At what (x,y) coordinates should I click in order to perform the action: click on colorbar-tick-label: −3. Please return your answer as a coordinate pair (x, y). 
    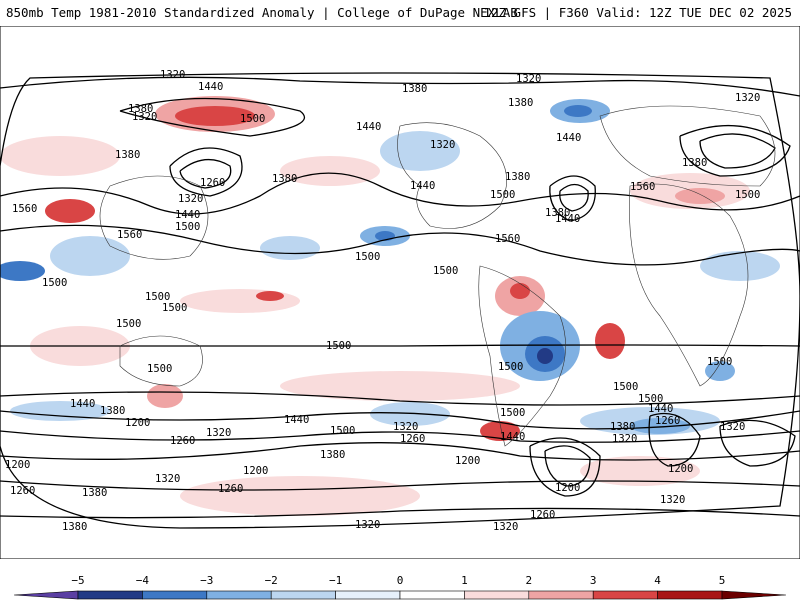
    Looking at the image, I should click on (206, 580).